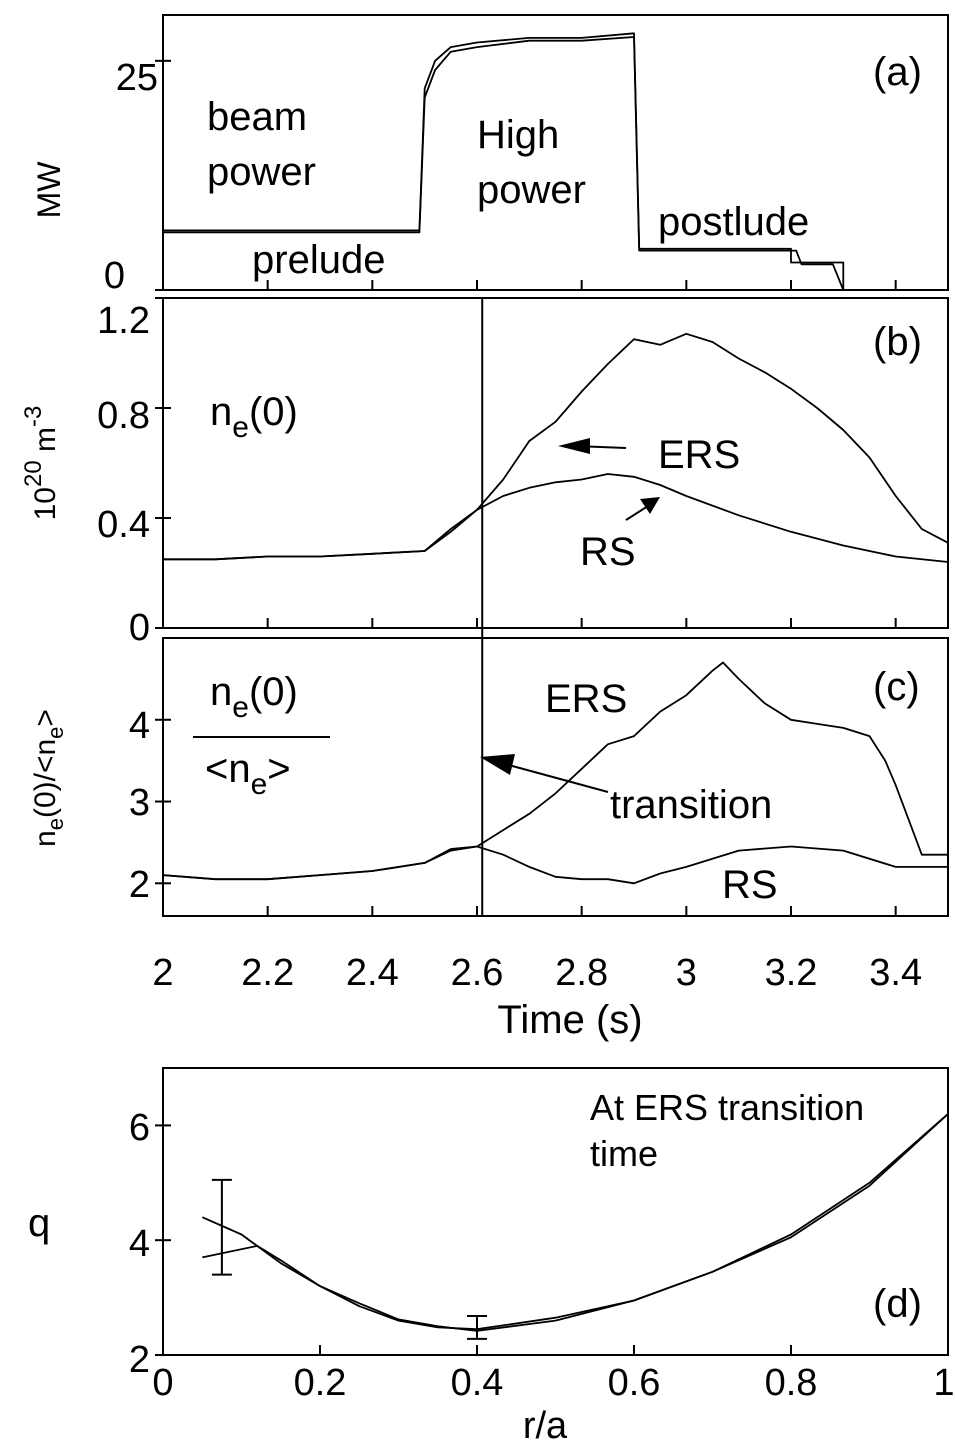 This screenshot has width=955, height=1443. Describe the element at coordinates (39, 1223) in the screenshot. I see `panel-d-ylabel: q` at that location.